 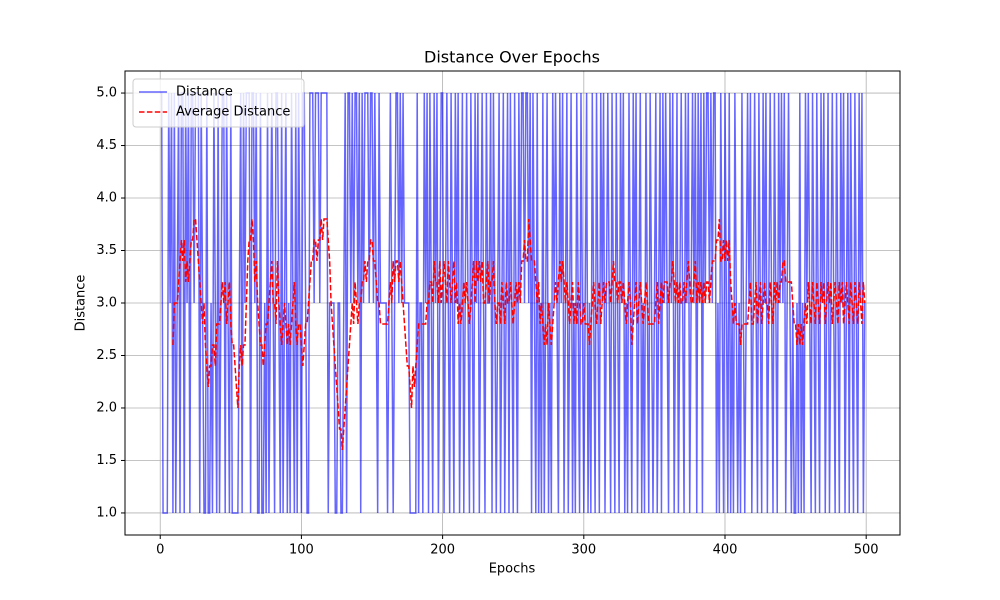 What do you see at coordinates (866, 550) in the screenshot?
I see `x-tick-label: 500` at bounding box center [866, 550].